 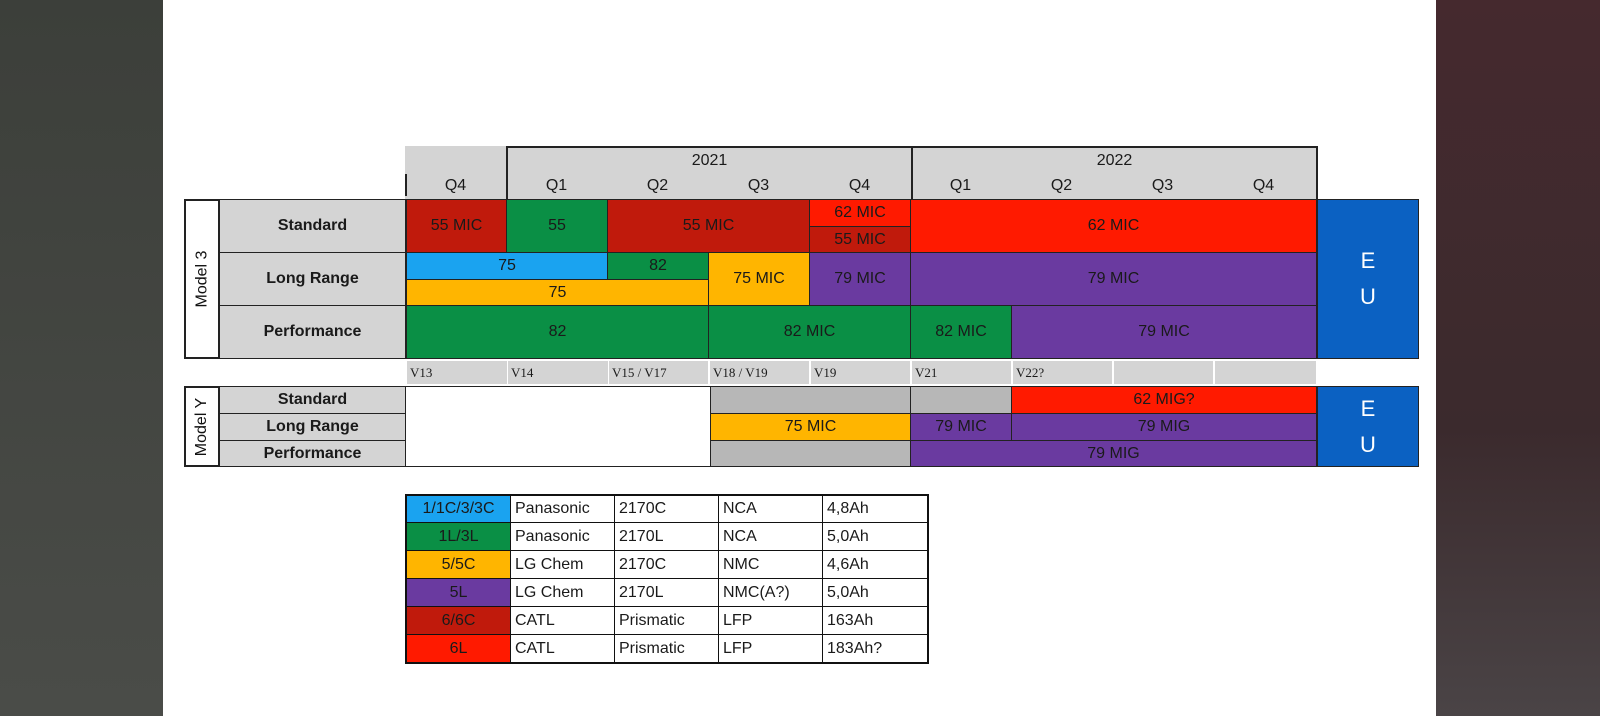 I want to click on modely-region-box: E U, so click(x=1368, y=426).